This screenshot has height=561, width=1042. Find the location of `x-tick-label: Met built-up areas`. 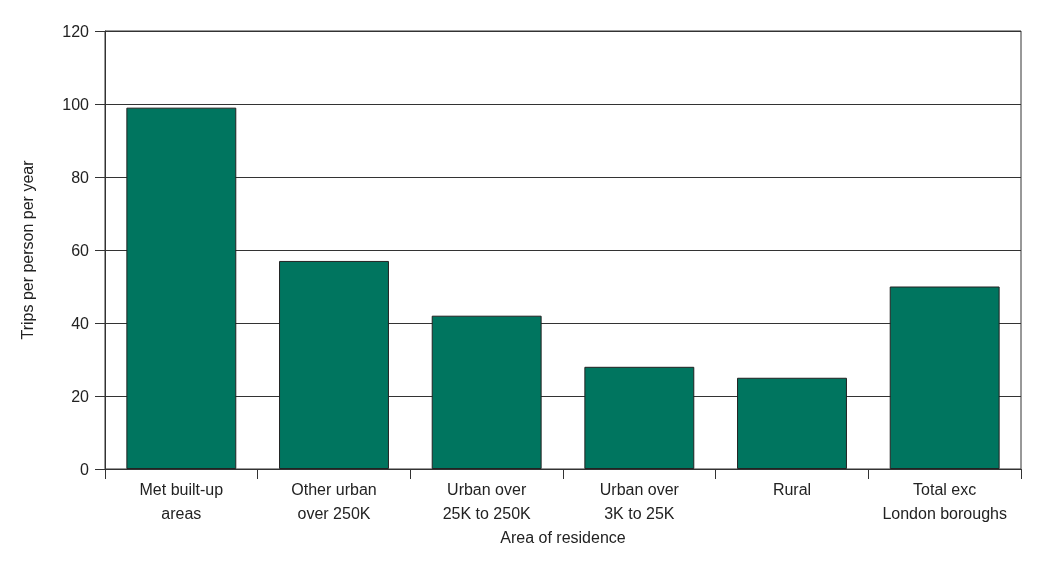

x-tick-label: Met built-up areas is located at coordinates (181, 501).